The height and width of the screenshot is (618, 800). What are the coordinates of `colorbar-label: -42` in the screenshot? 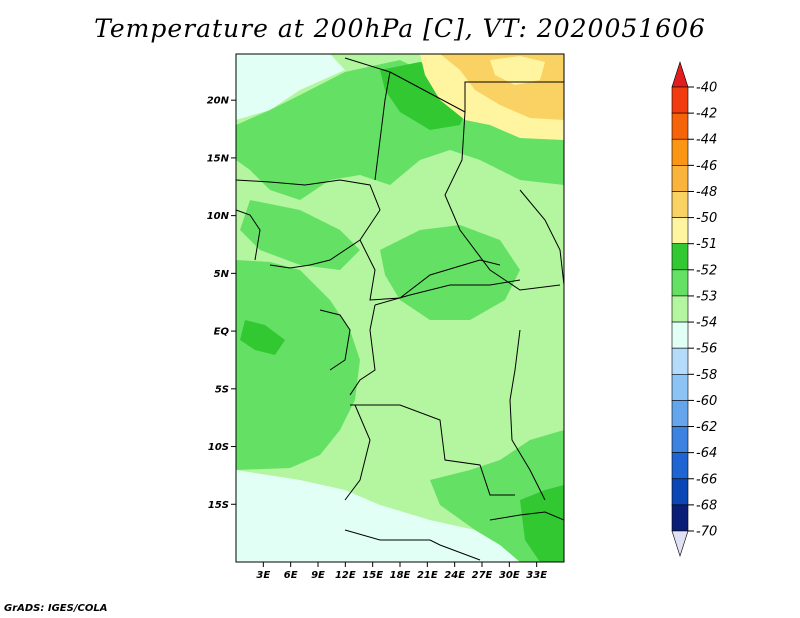 It's located at (706, 114).